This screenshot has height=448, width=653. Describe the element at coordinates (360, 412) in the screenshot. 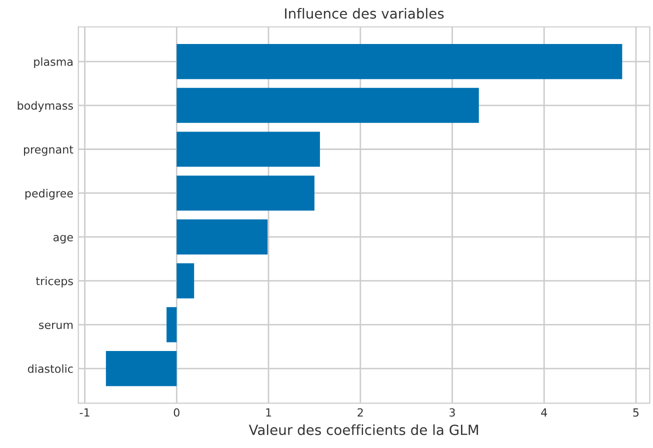

I see `x-tick-label: 2` at that location.